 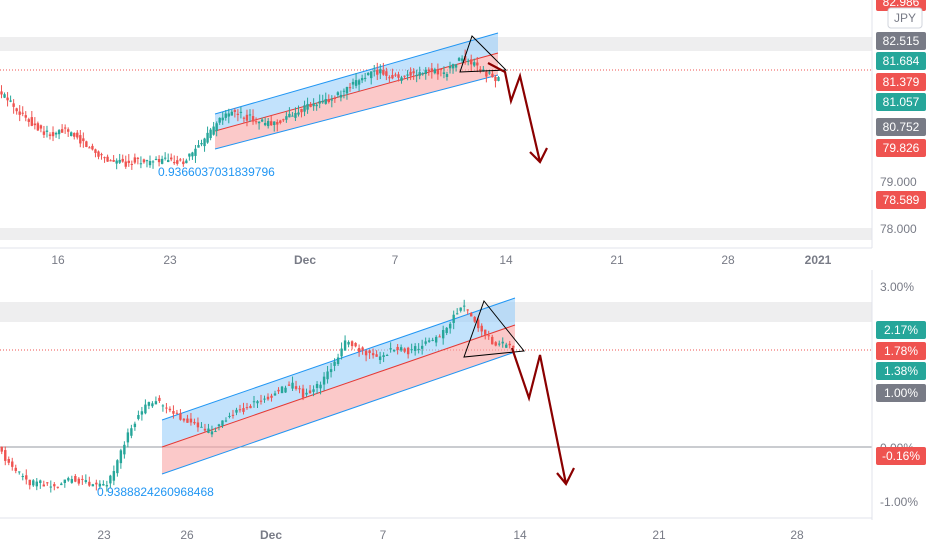 What do you see at coordinates (514, 112) in the screenshot?
I see `forecast-arrow` at bounding box center [514, 112].